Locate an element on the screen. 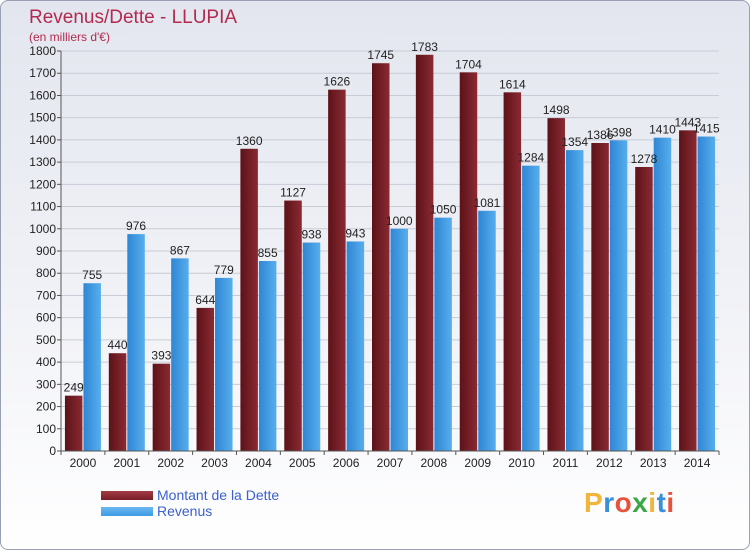 This screenshot has height=550, width=750. data-label-dette: 440 is located at coordinates (118, 345).